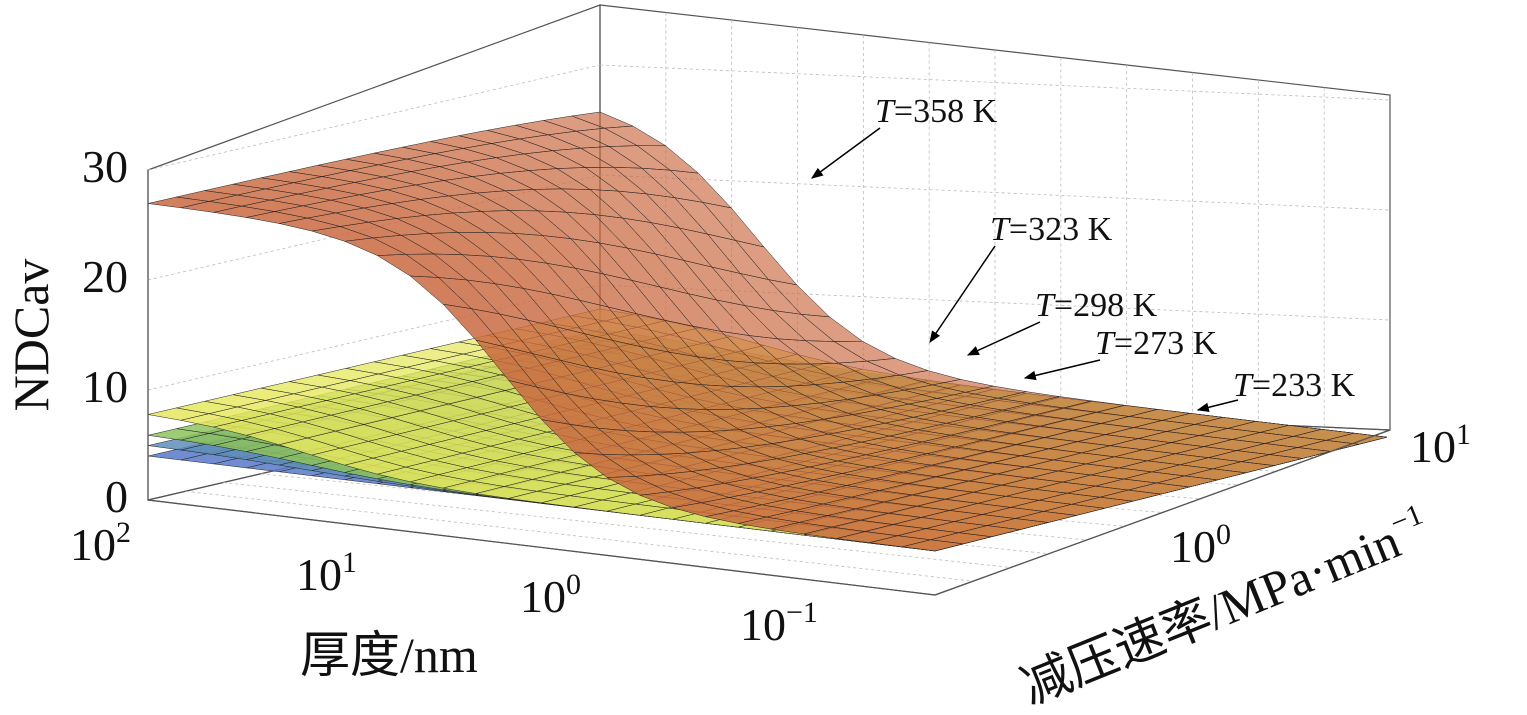  Describe the element at coordinates (936, 111) in the screenshot. I see `svg-text: T=358 K` at that location.